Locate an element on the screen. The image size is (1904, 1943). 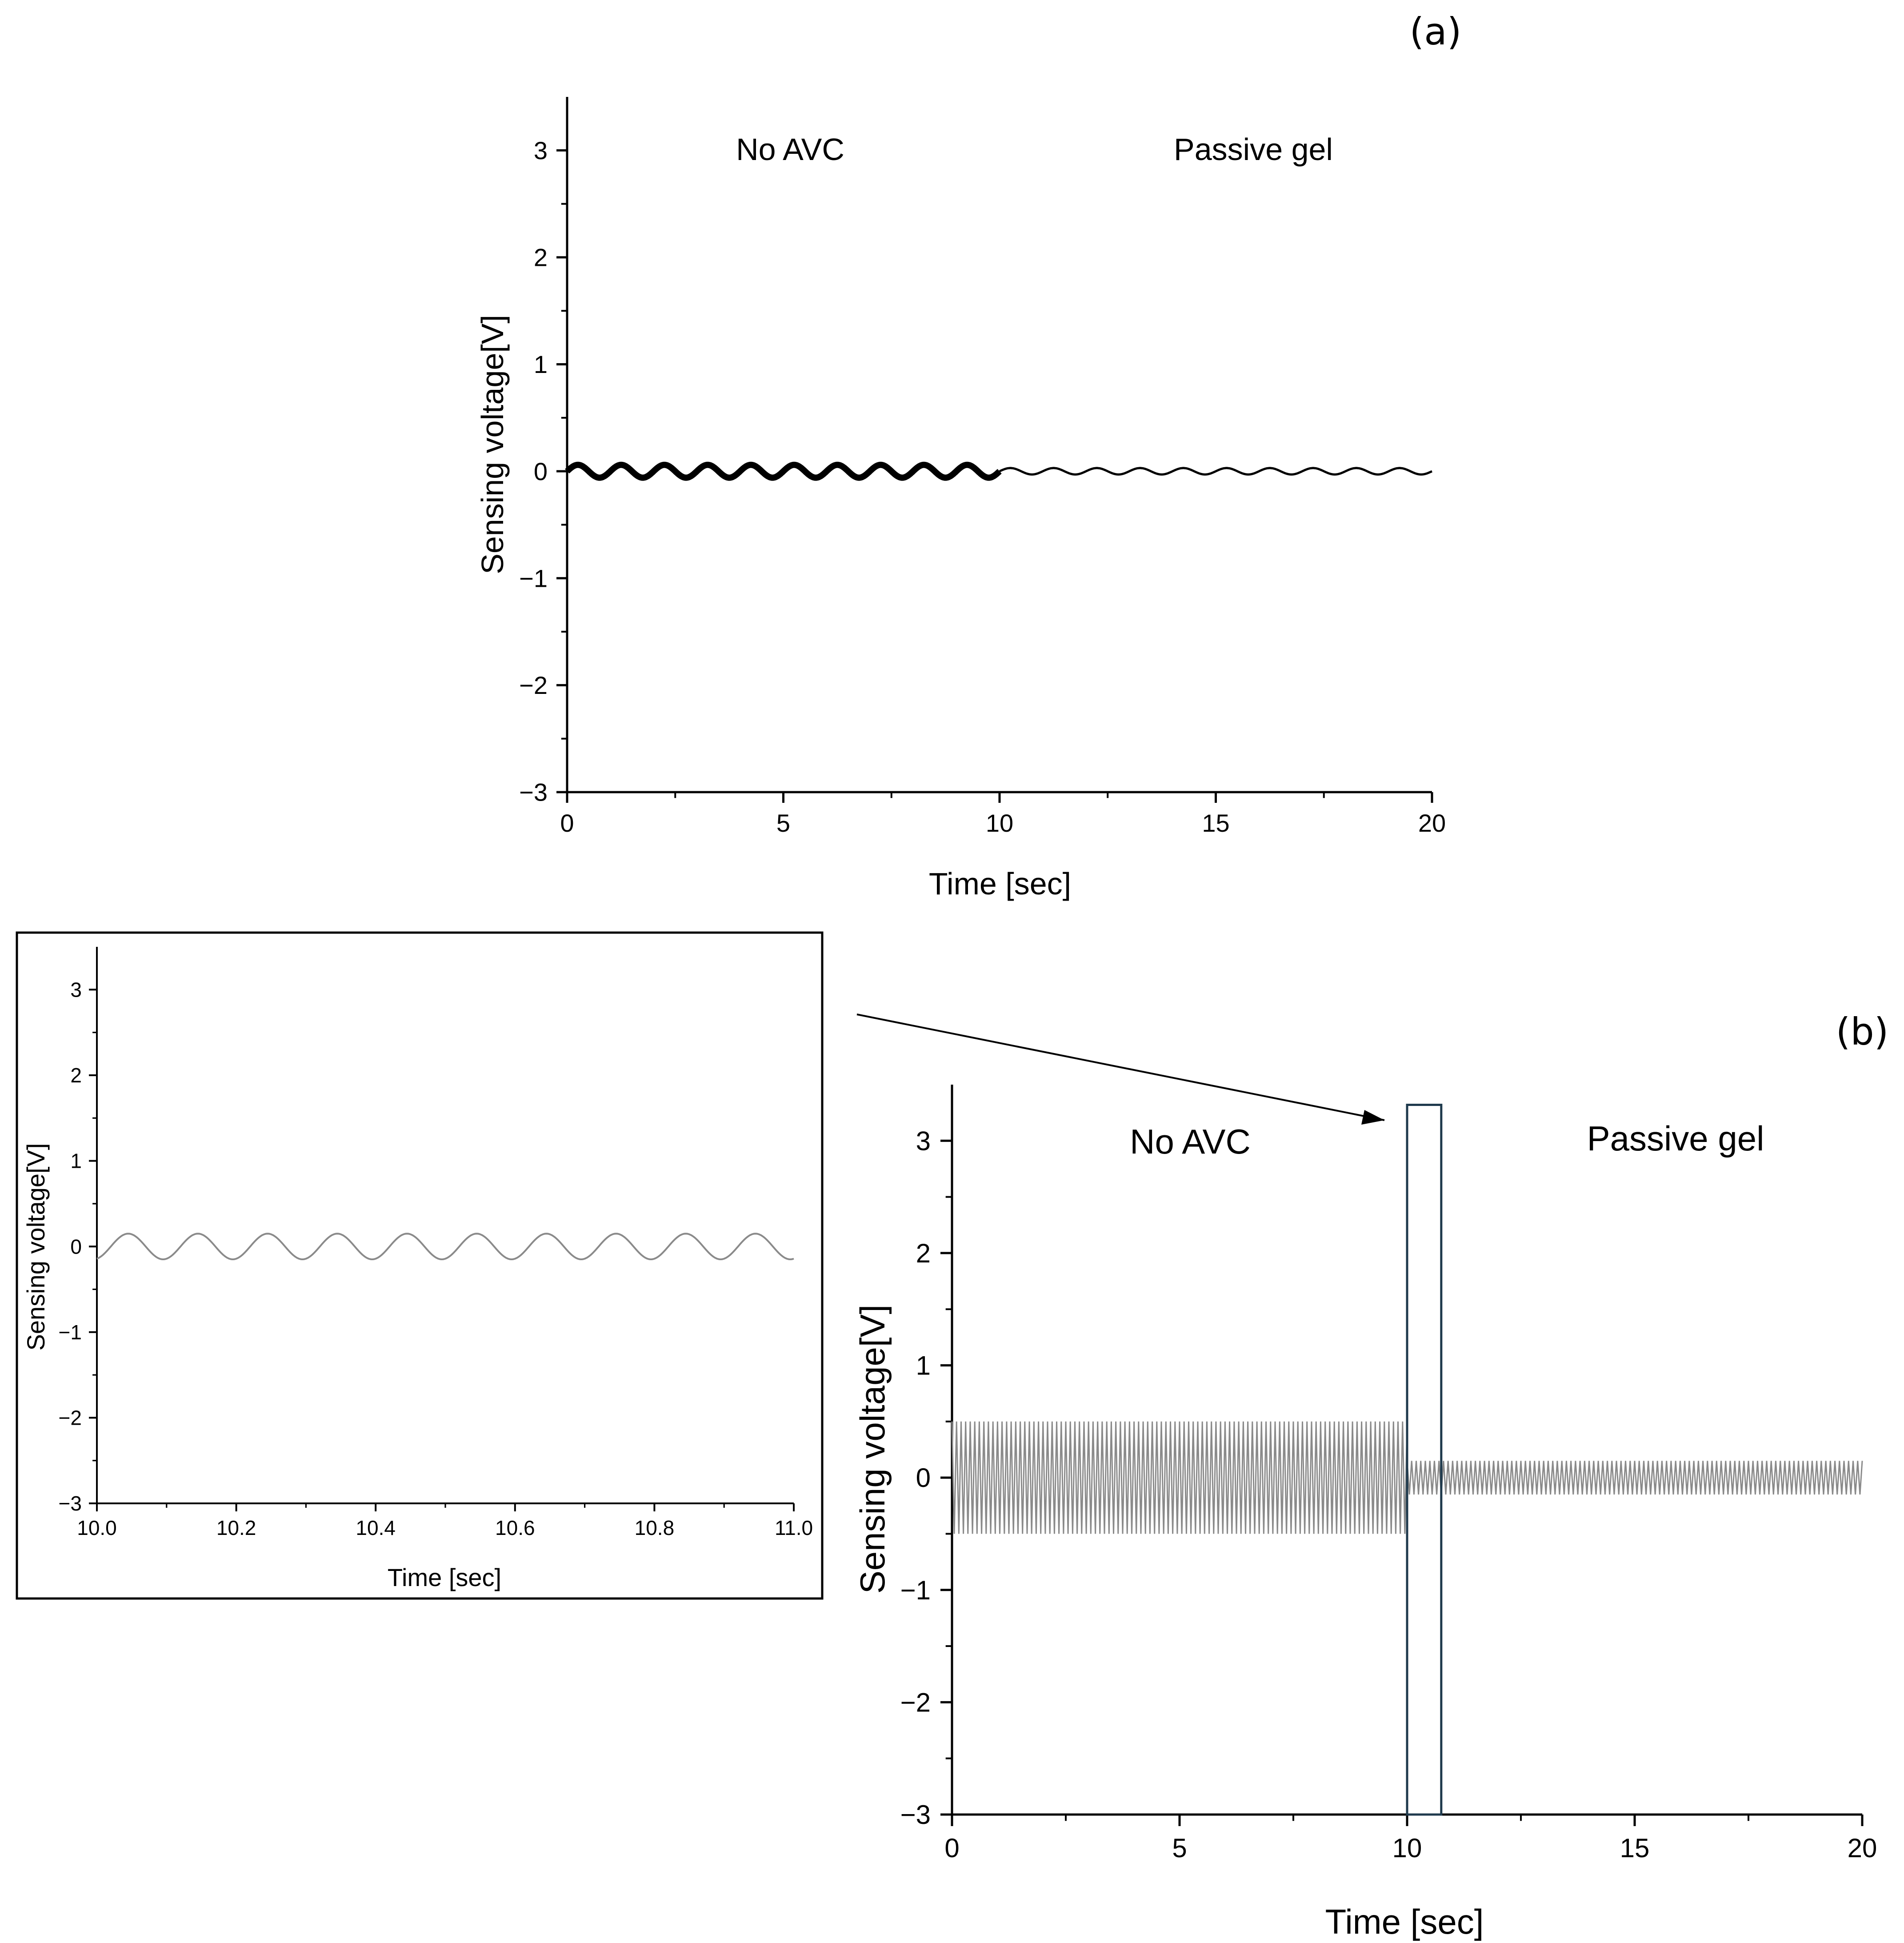
x-tick-label: 11.0 is located at coordinates (794, 1527).